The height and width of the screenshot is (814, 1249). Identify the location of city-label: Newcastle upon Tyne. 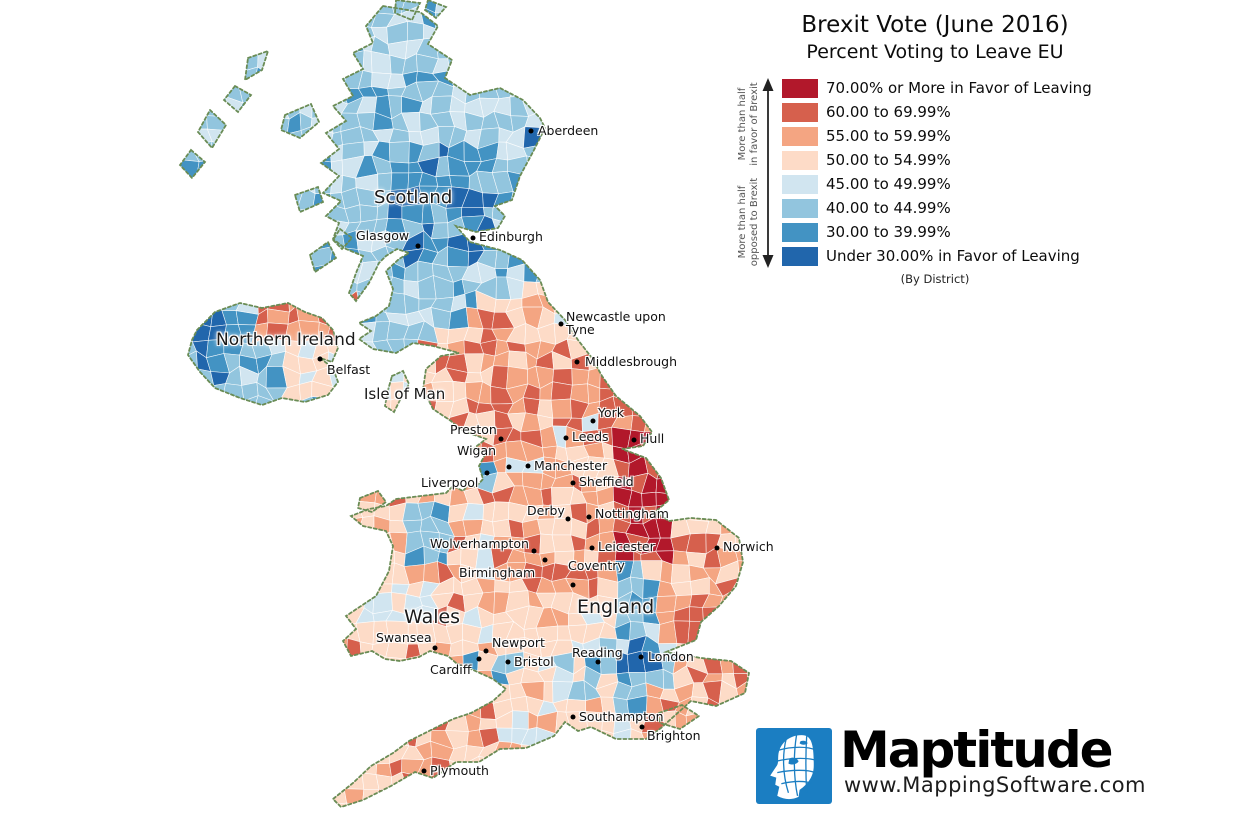
(616, 323).